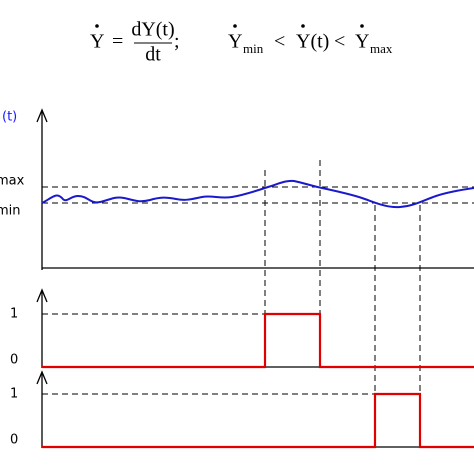 This screenshot has width=474, height=474. I want to click on equals: =, so click(117, 42).